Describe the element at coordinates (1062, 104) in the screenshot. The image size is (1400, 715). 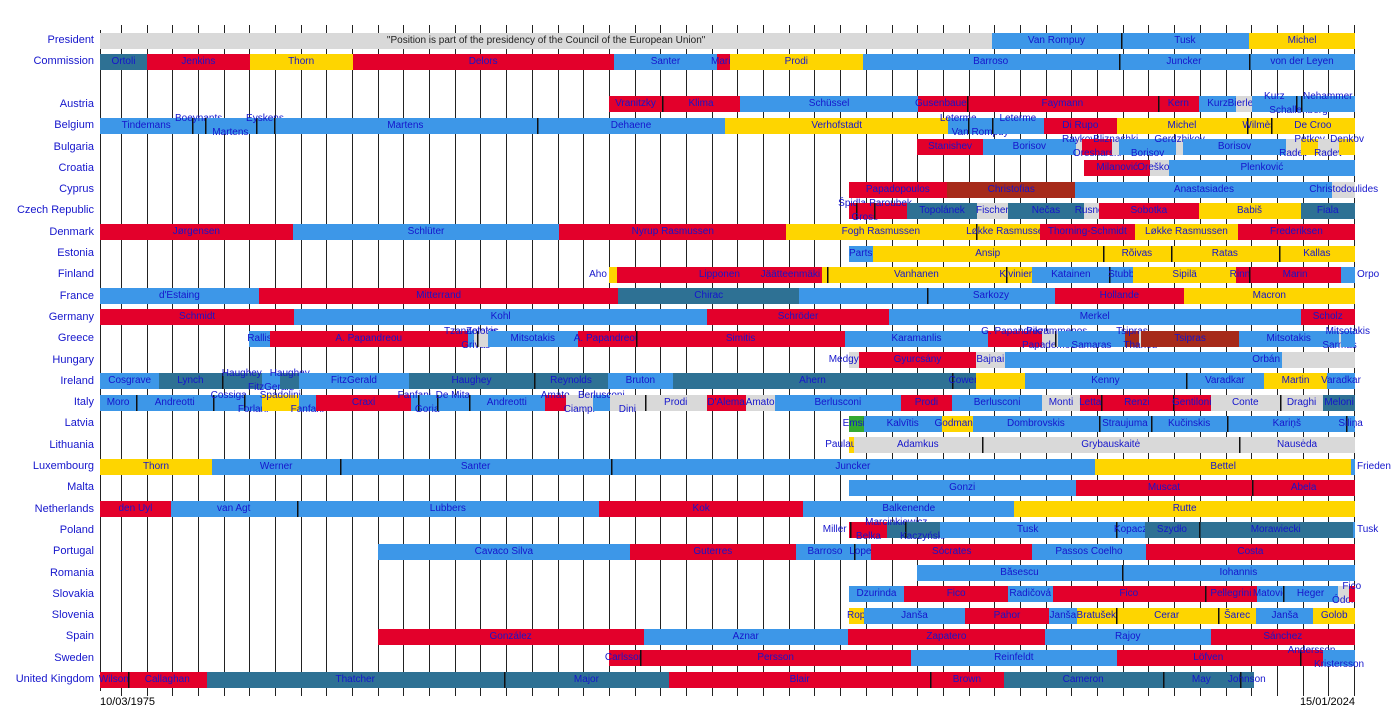
I see `bar-faymann: Faymann` at that location.